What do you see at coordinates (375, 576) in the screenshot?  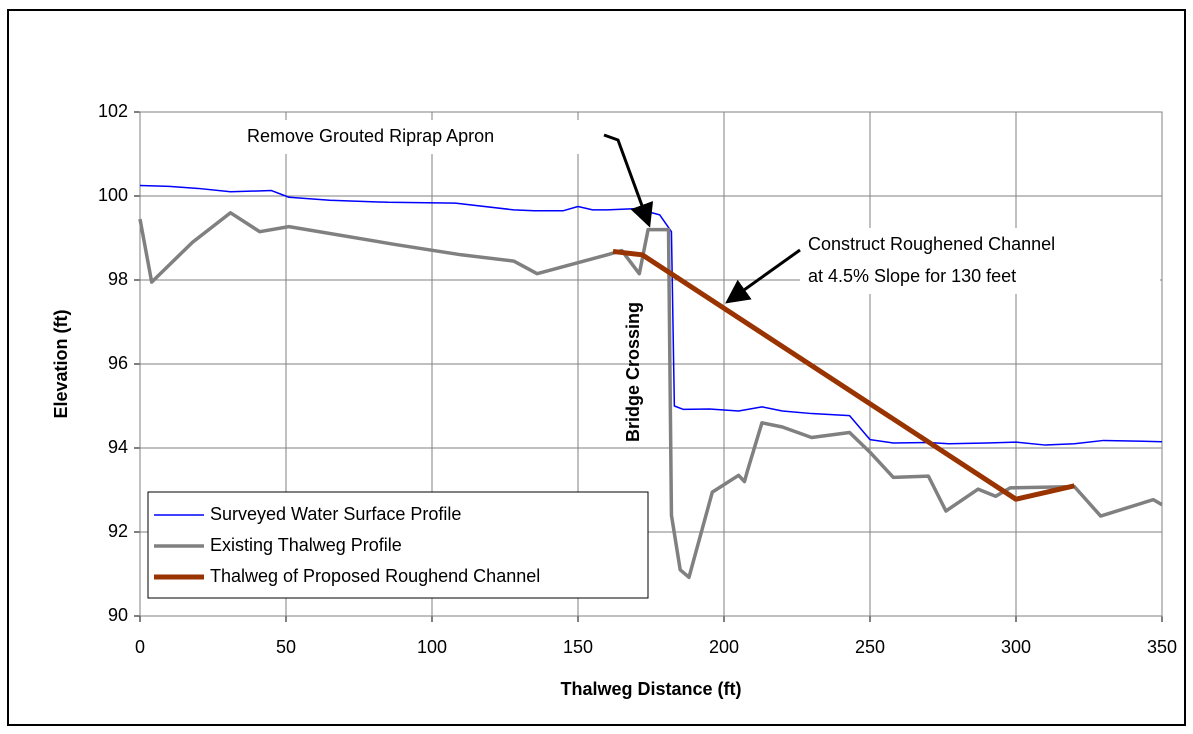 I see `legend-label: Thalweg of Proposed Roughend Channel` at bounding box center [375, 576].